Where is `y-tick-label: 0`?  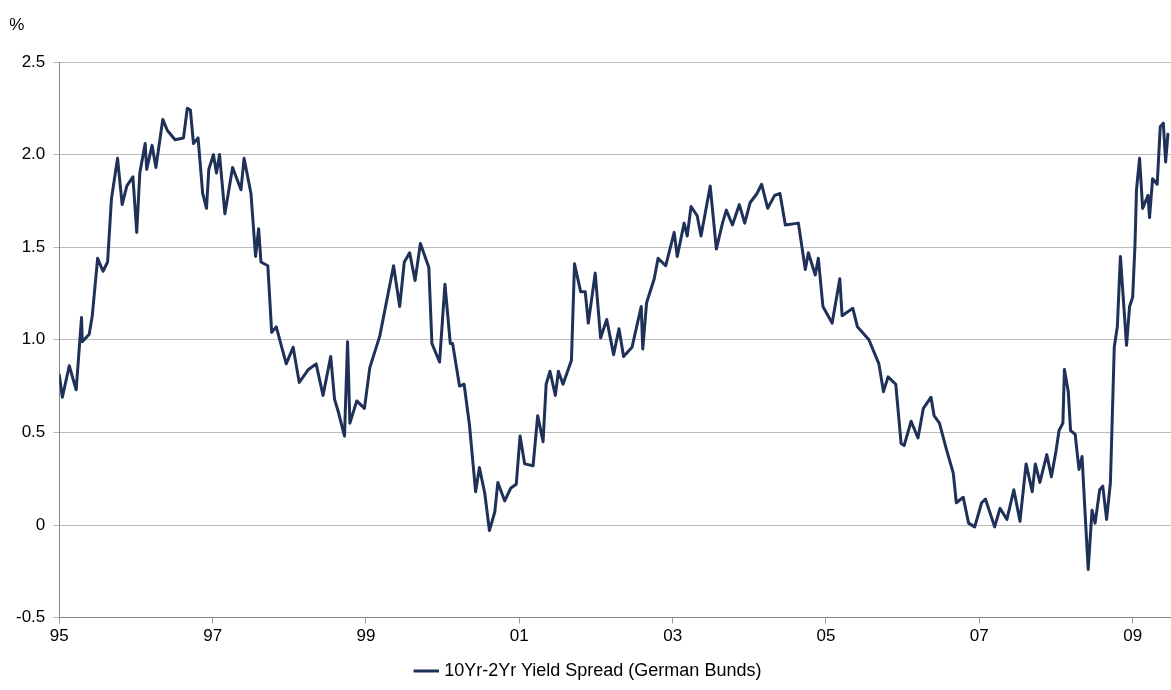
y-tick-label: 0 is located at coordinates (40, 524).